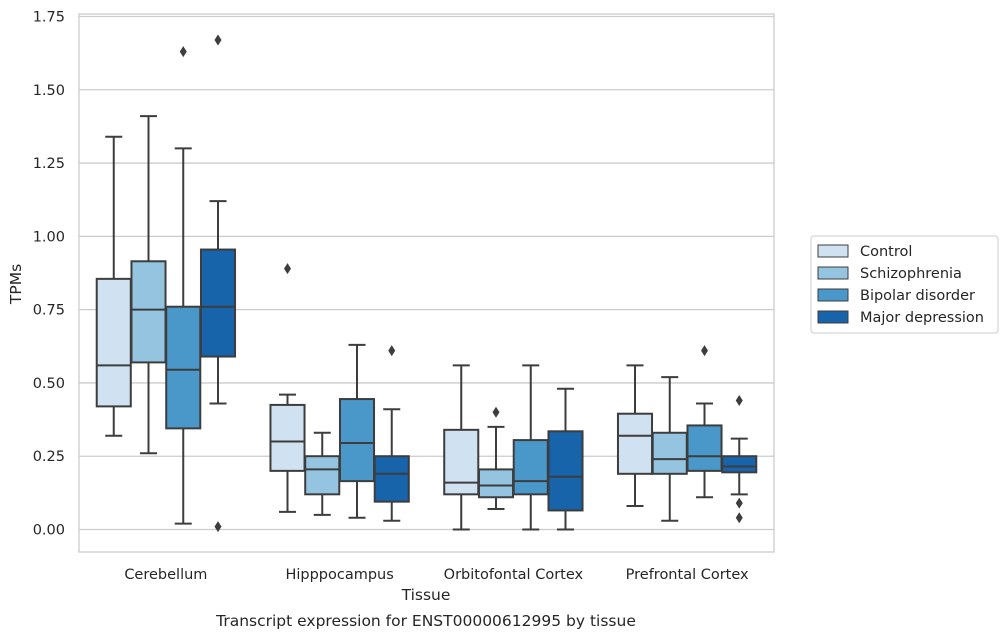 The image size is (1007, 639). Describe the element at coordinates (911, 274) in the screenshot. I see `legend-label: Schizophrenia` at that location.